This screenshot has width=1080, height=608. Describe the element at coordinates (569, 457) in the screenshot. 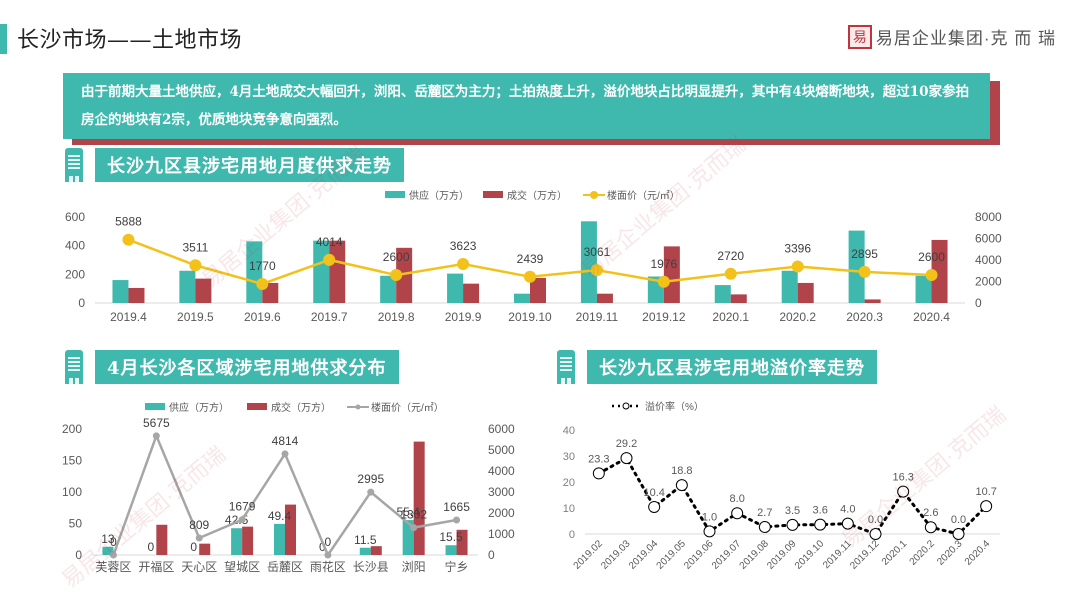

I see `svg-text: 30` at that location.